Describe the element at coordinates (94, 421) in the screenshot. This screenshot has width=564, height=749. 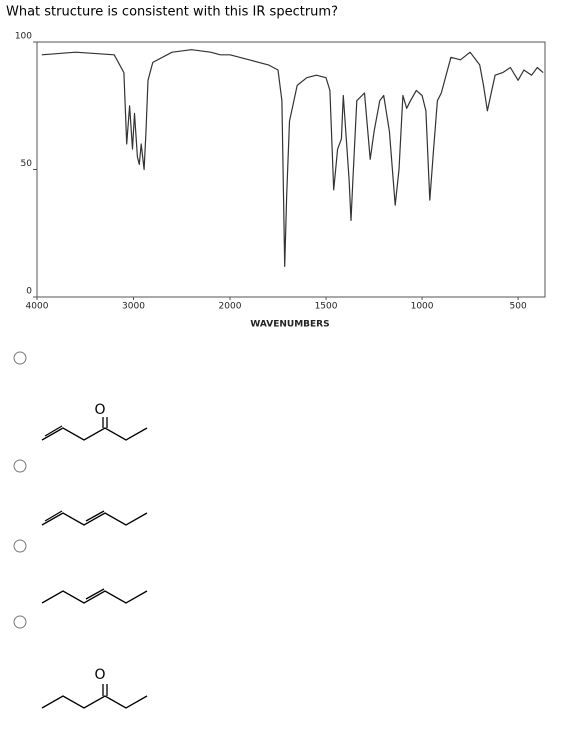
I see `structure-1: O` at that location.